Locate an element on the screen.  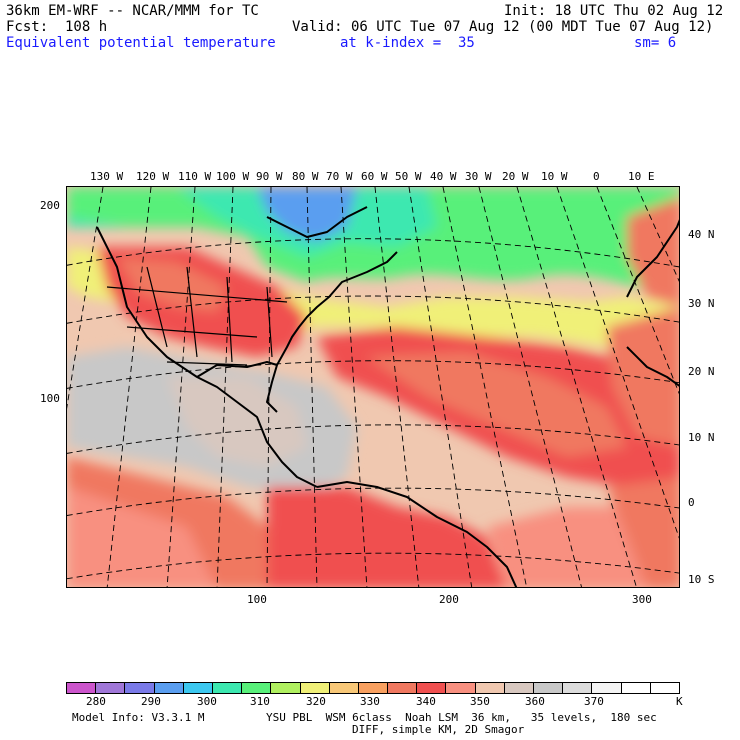
colorbar-label: 280 is located at coordinates (96, 701).